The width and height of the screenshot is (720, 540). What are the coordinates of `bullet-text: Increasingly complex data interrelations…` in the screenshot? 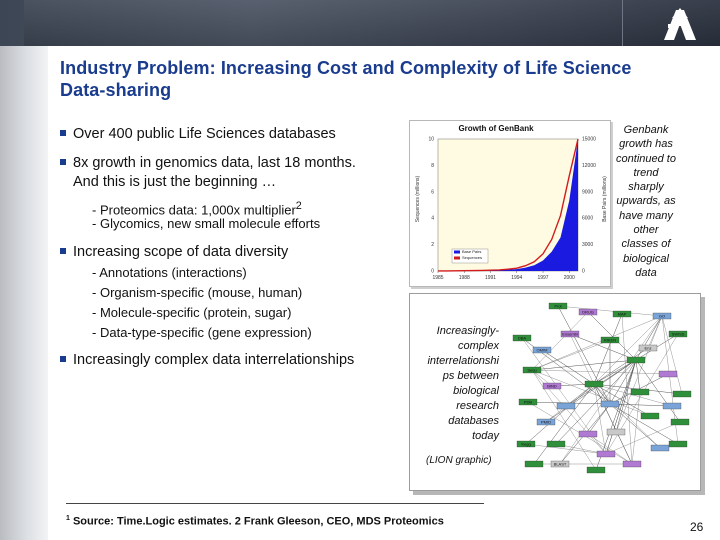 It's located at (214, 360).